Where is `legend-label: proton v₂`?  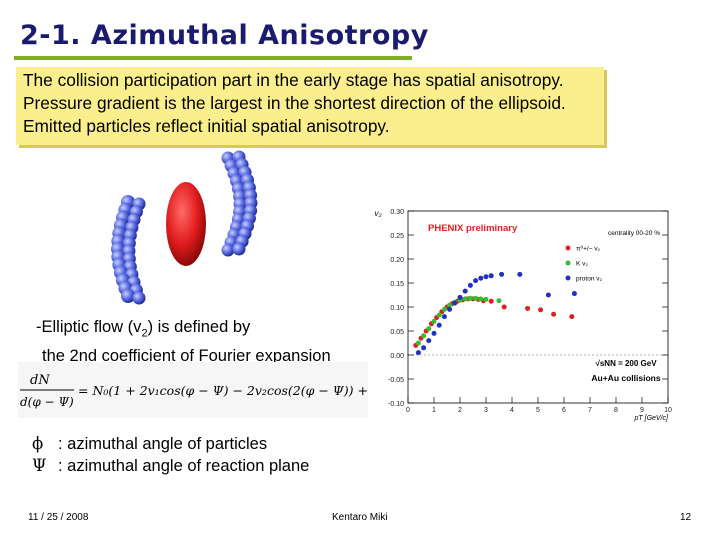
legend-label: proton v₂ is located at coordinates (589, 279).